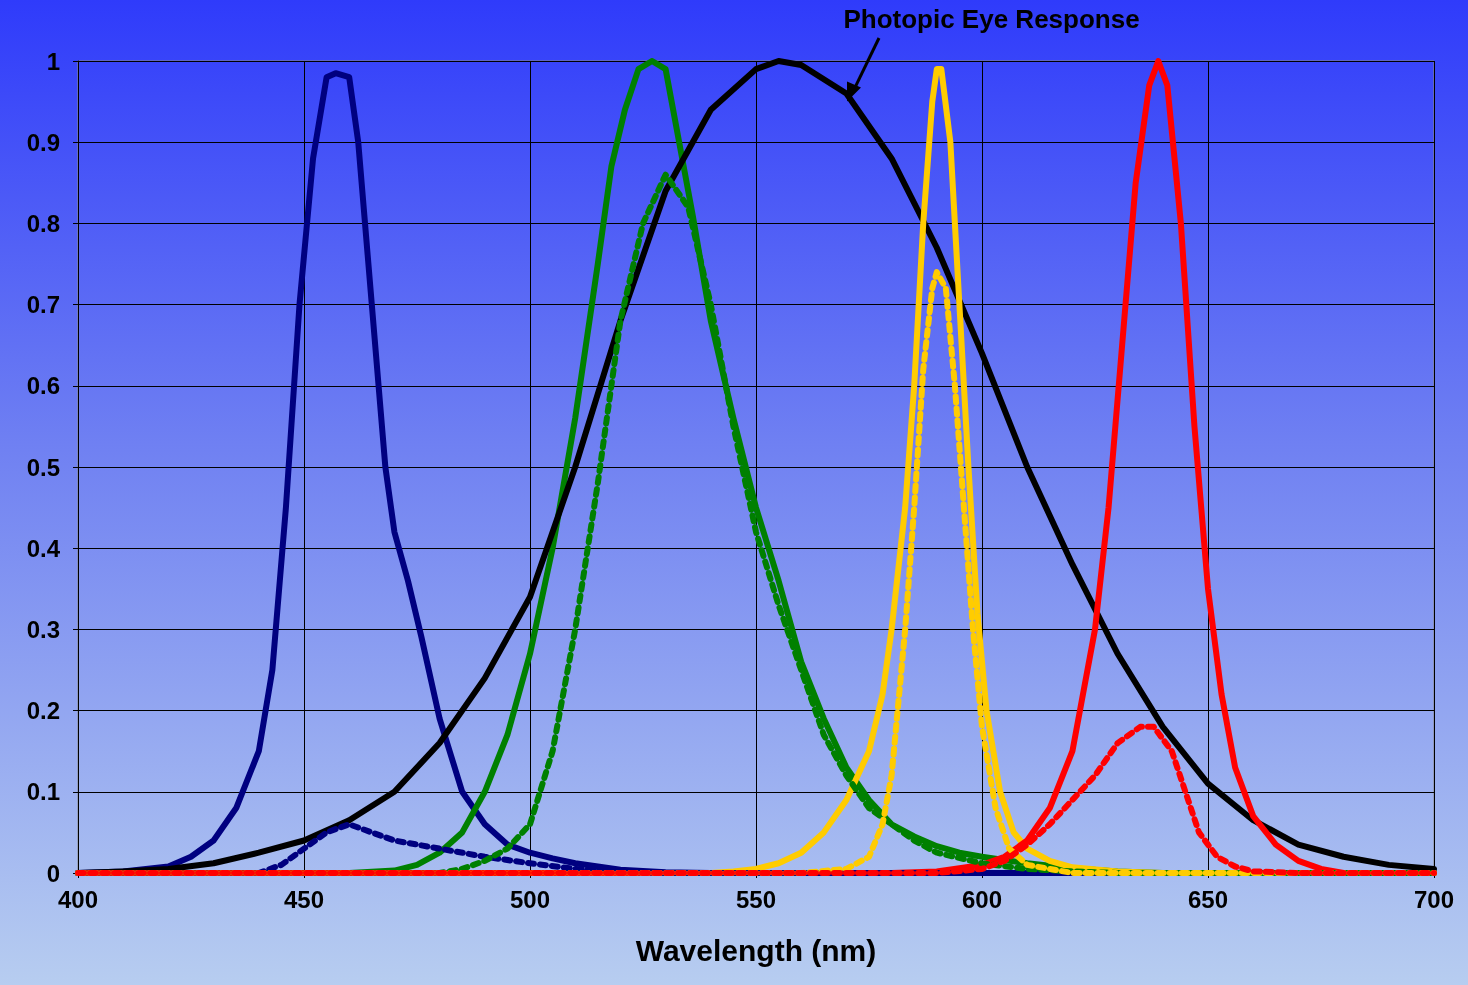 The height and width of the screenshot is (985, 1468). I want to click on x-axis-title: Wavelength (nm), so click(756, 950).